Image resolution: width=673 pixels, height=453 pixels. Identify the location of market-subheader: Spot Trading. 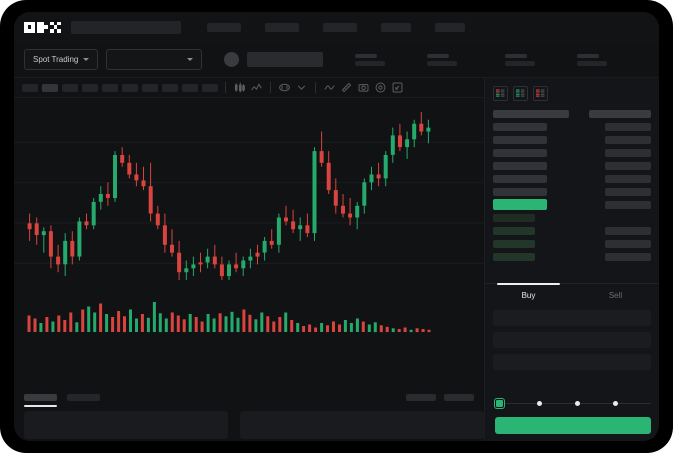
(336, 60).